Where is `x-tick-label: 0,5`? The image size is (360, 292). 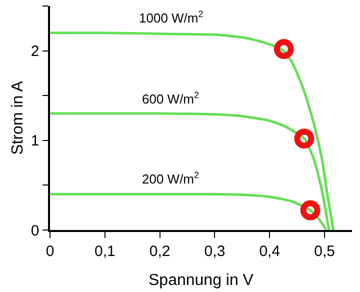
x-tick-label: 0,5 is located at coordinates (324, 251).